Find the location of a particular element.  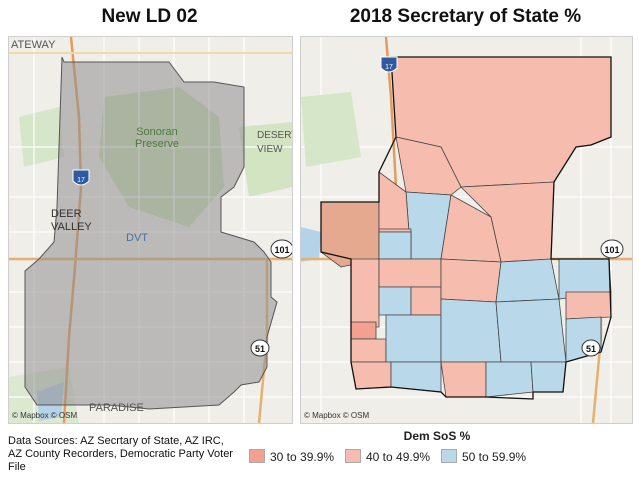

legend-title: Dem SoS % is located at coordinates (437, 436).